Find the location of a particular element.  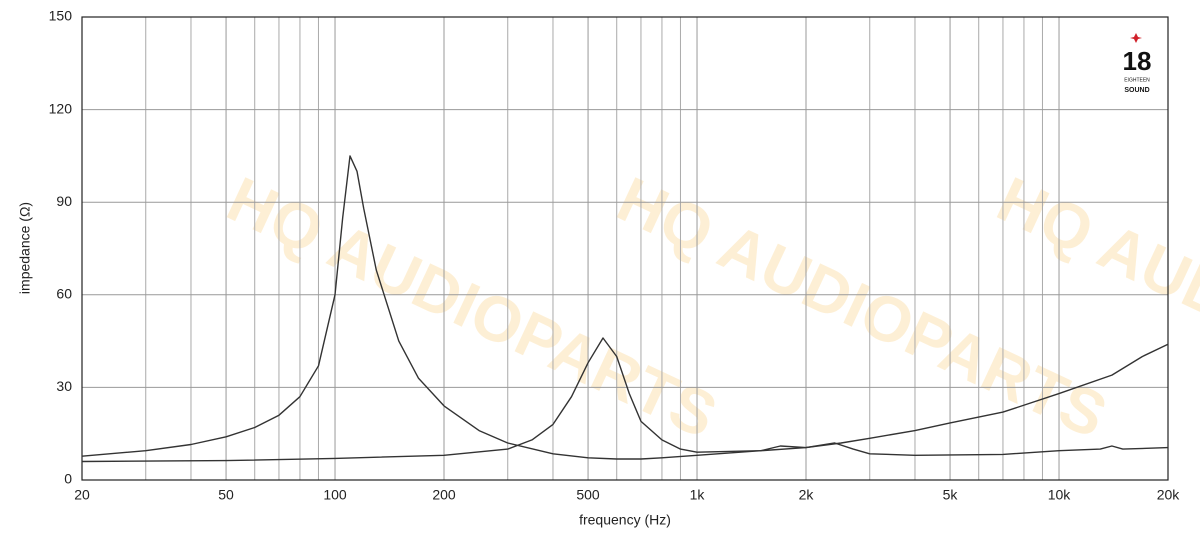

x-tick-label: 10k is located at coordinates (1060, 495).